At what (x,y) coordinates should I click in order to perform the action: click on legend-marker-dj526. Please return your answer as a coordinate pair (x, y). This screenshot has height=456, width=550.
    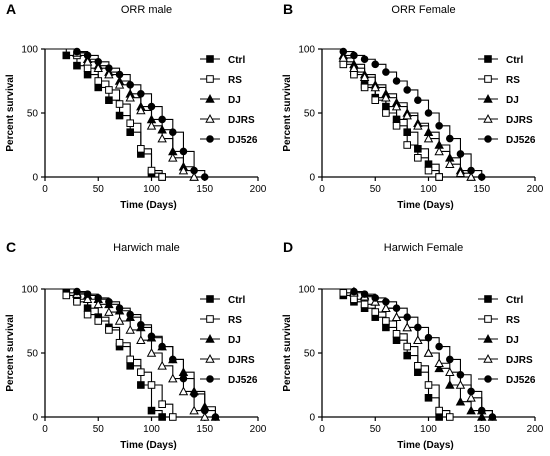
    Looking at the image, I should click on (488, 379).